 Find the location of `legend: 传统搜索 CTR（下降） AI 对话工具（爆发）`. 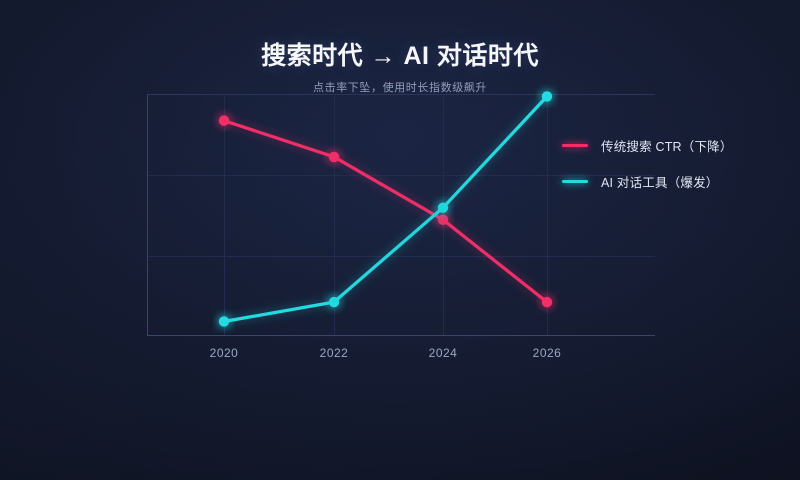

legend: 传统搜索 CTR（下降） AI 对话工具（爆发） is located at coordinates (677, 166).